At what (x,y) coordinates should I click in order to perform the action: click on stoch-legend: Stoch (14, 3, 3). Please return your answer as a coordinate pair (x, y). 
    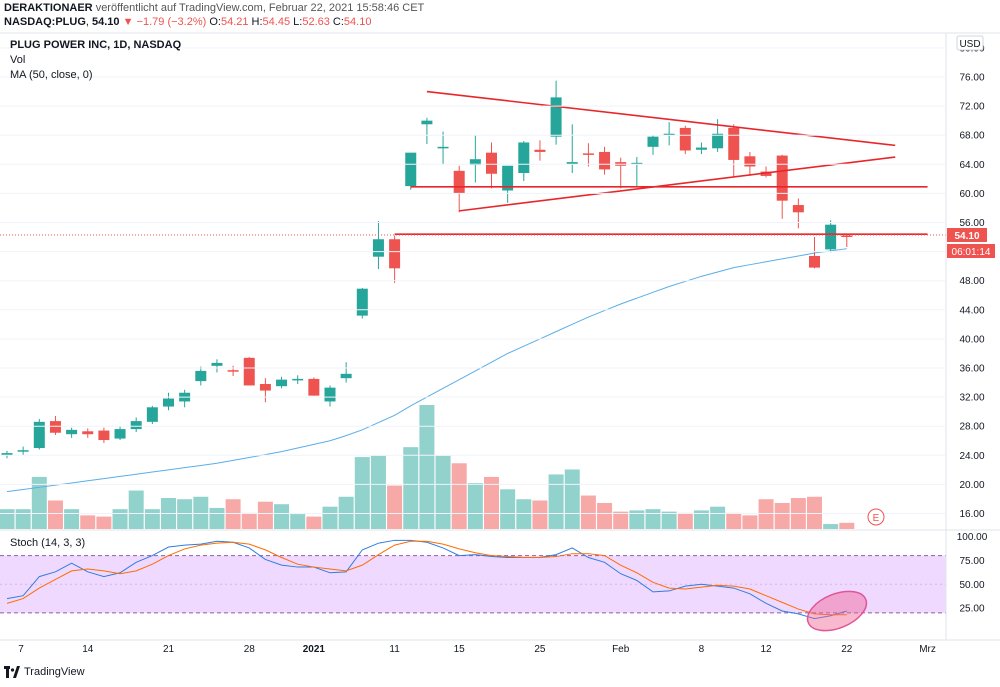
    Looking at the image, I should click on (48, 543).